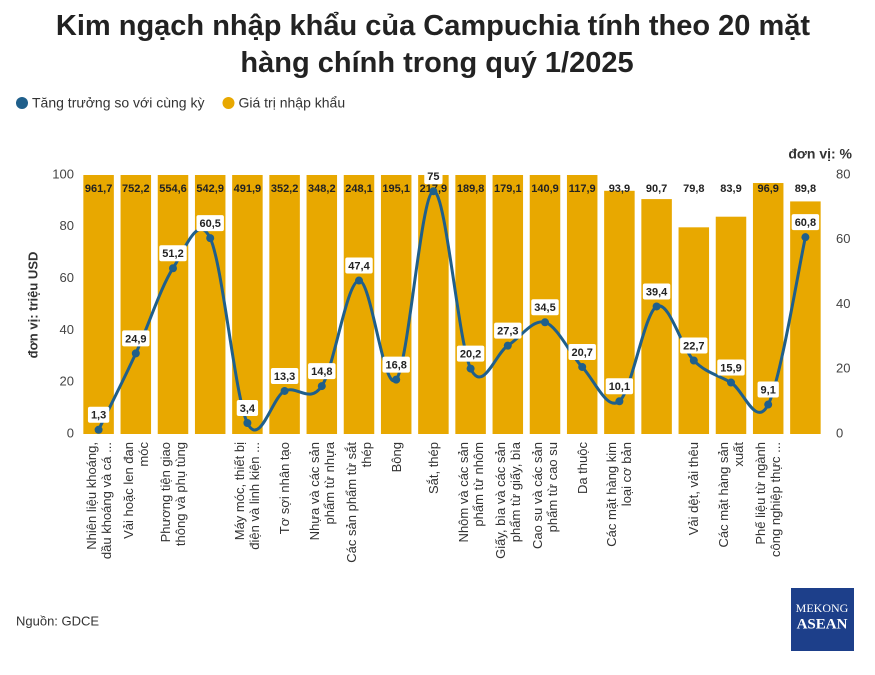  I want to click on line-value-label: 39,4, so click(657, 292).